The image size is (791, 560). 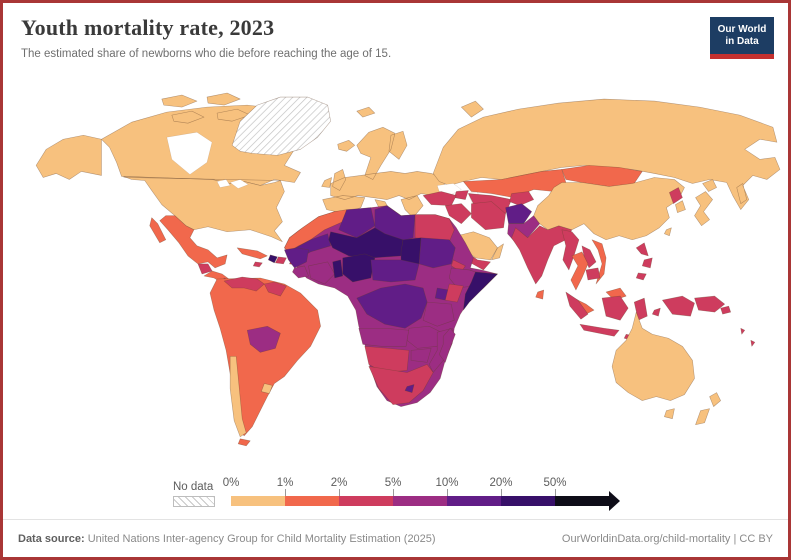 I want to click on region-iran, so click(x=488, y=216).